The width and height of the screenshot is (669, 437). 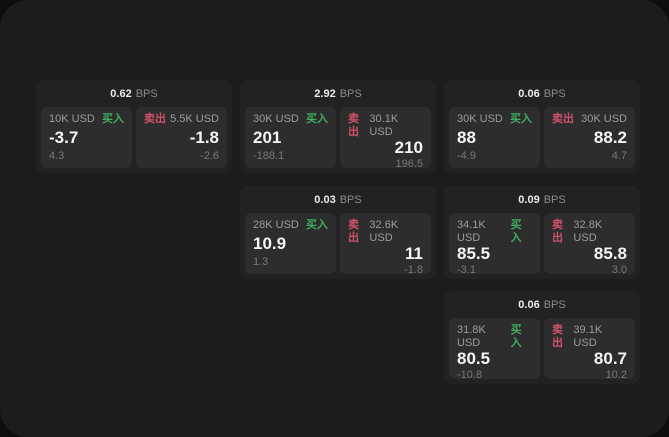 What do you see at coordinates (194, 119) in the screenshot?
I see `sell-notional: 5.5K USD` at bounding box center [194, 119].